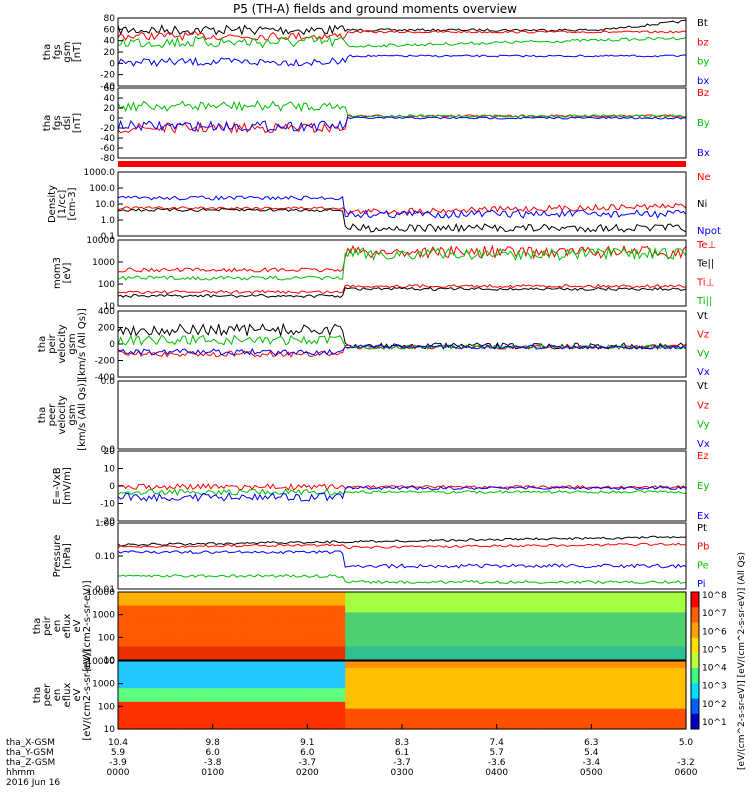  Describe the element at coordinates (703, 444) in the screenshot. I see `legend-Vx: Vx` at that location.